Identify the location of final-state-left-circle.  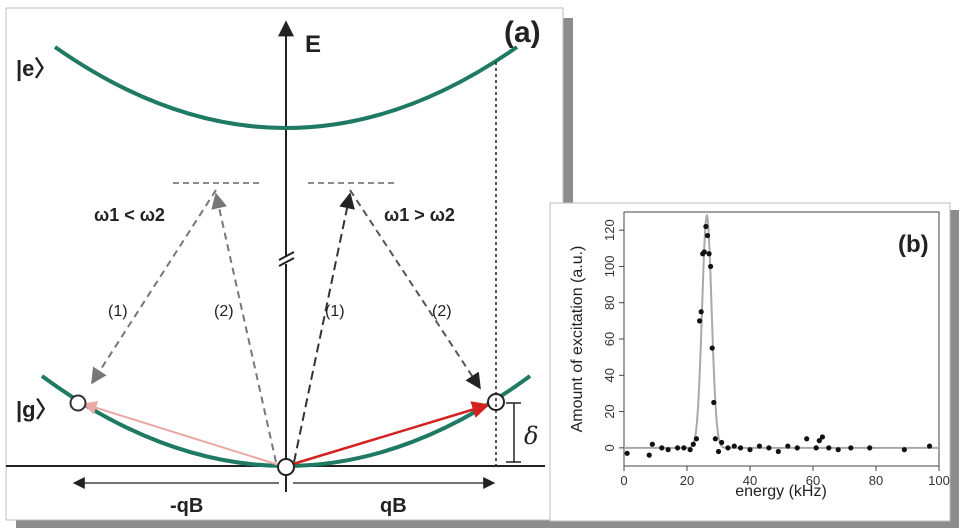
(78, 403).